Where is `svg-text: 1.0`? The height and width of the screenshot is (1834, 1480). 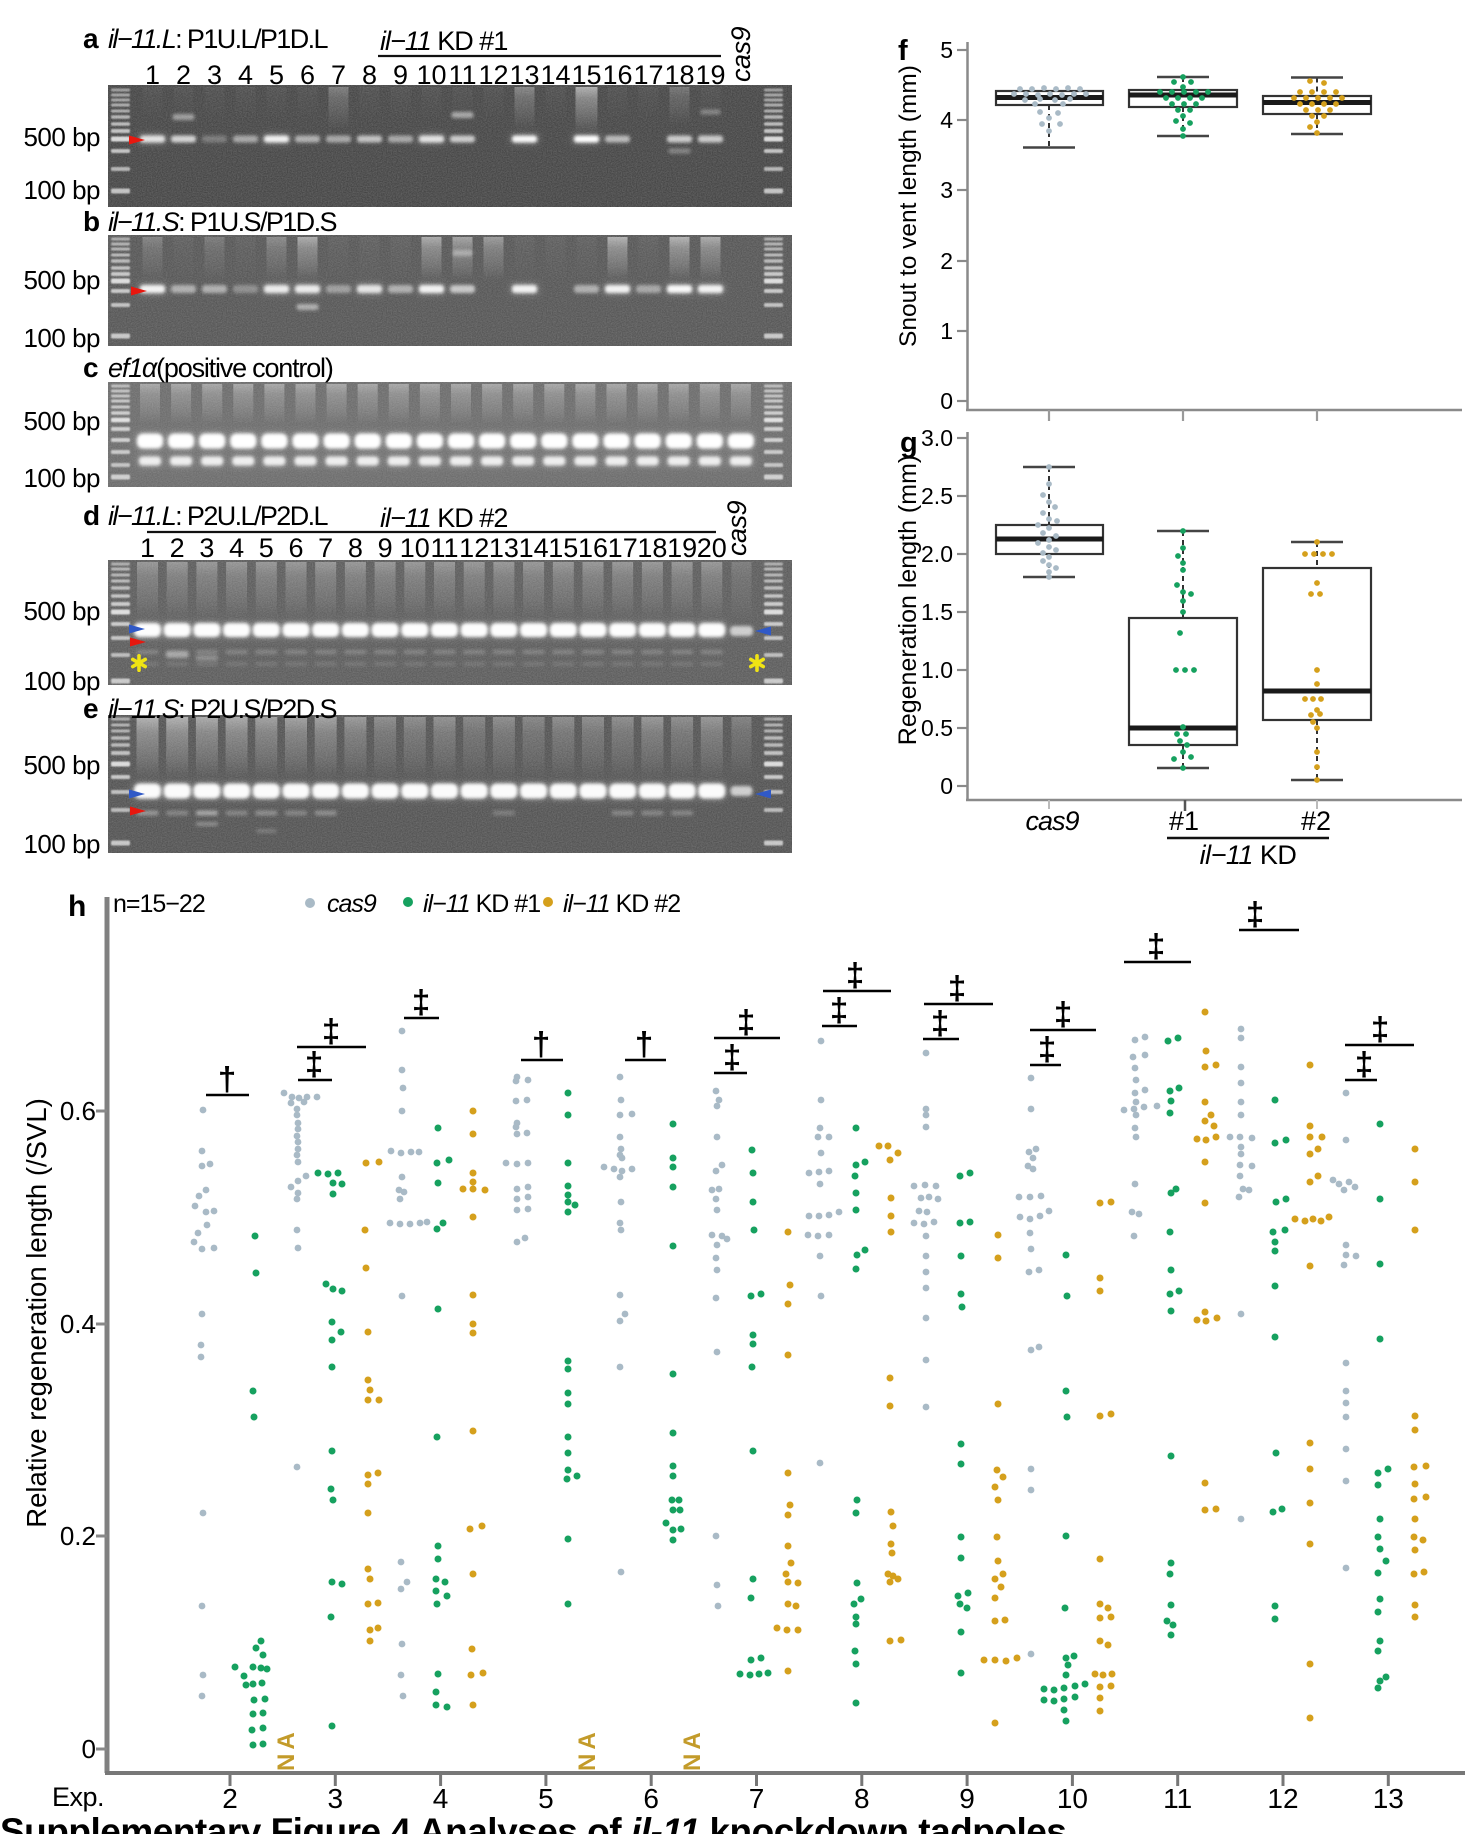
svg-text: 1.0 is located at coordinates (937, 670).